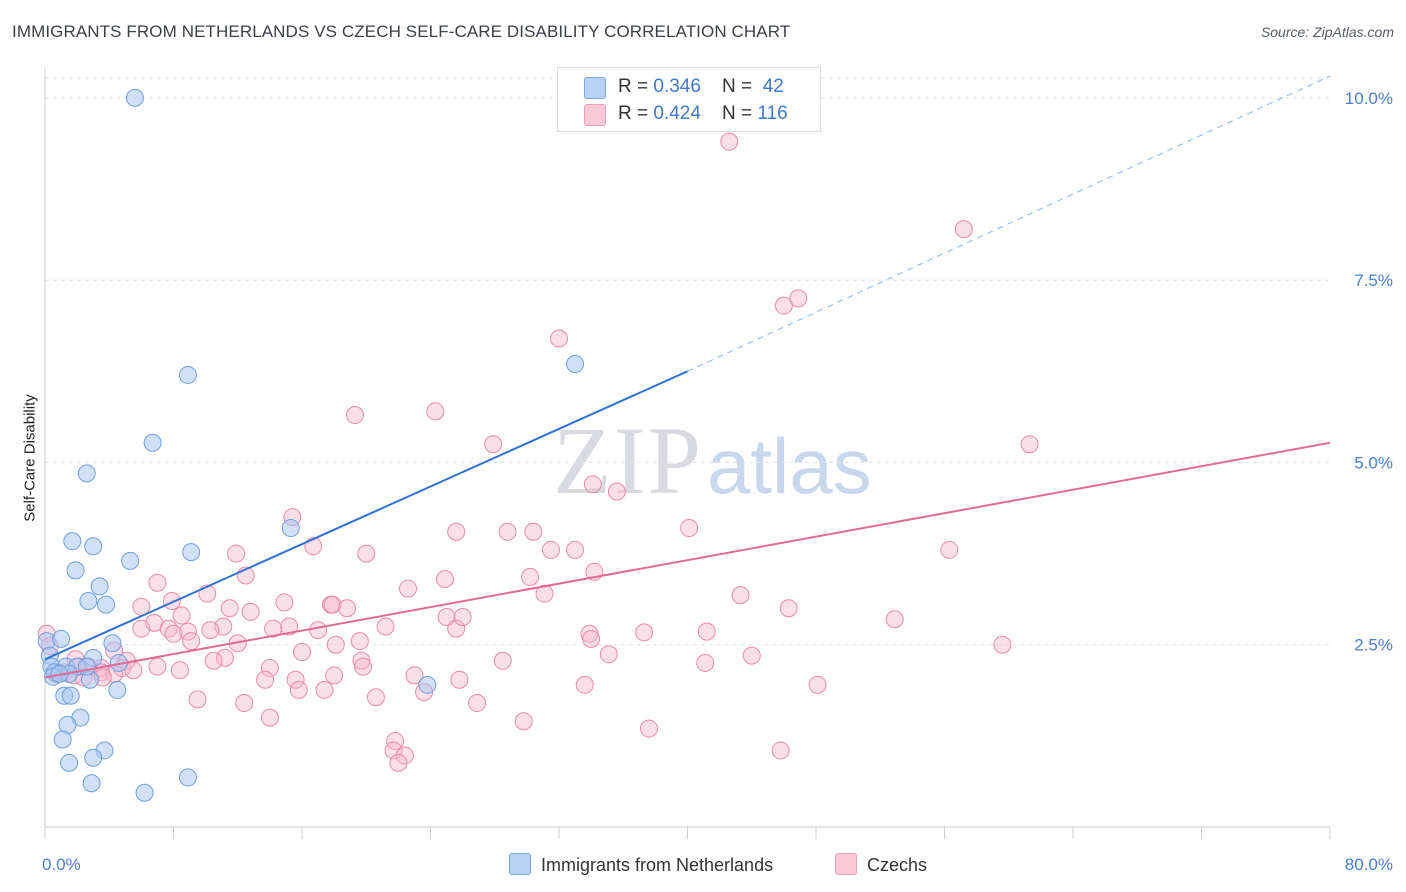 This screenshot has width=1406, height=892. I want to click on bottom-legend-czechs: Czechs, so click(881, 864).